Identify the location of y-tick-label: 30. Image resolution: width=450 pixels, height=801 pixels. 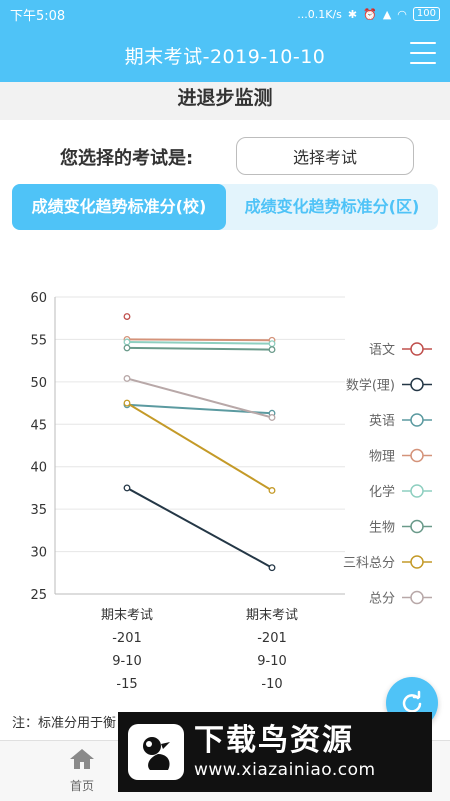
(38, 553).